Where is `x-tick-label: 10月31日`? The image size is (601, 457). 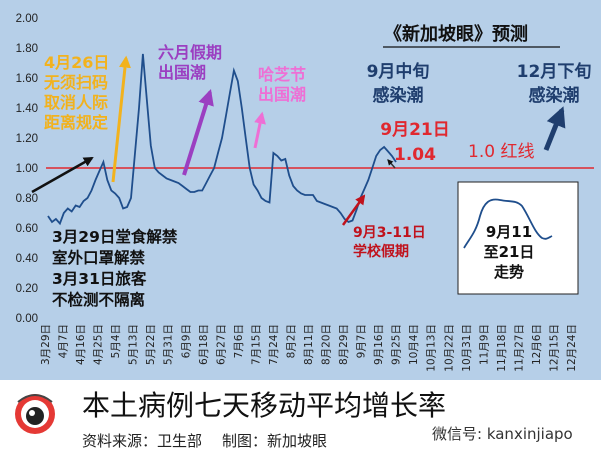 x-tick-label: 10月31日 is located at coordinates (467, 348).